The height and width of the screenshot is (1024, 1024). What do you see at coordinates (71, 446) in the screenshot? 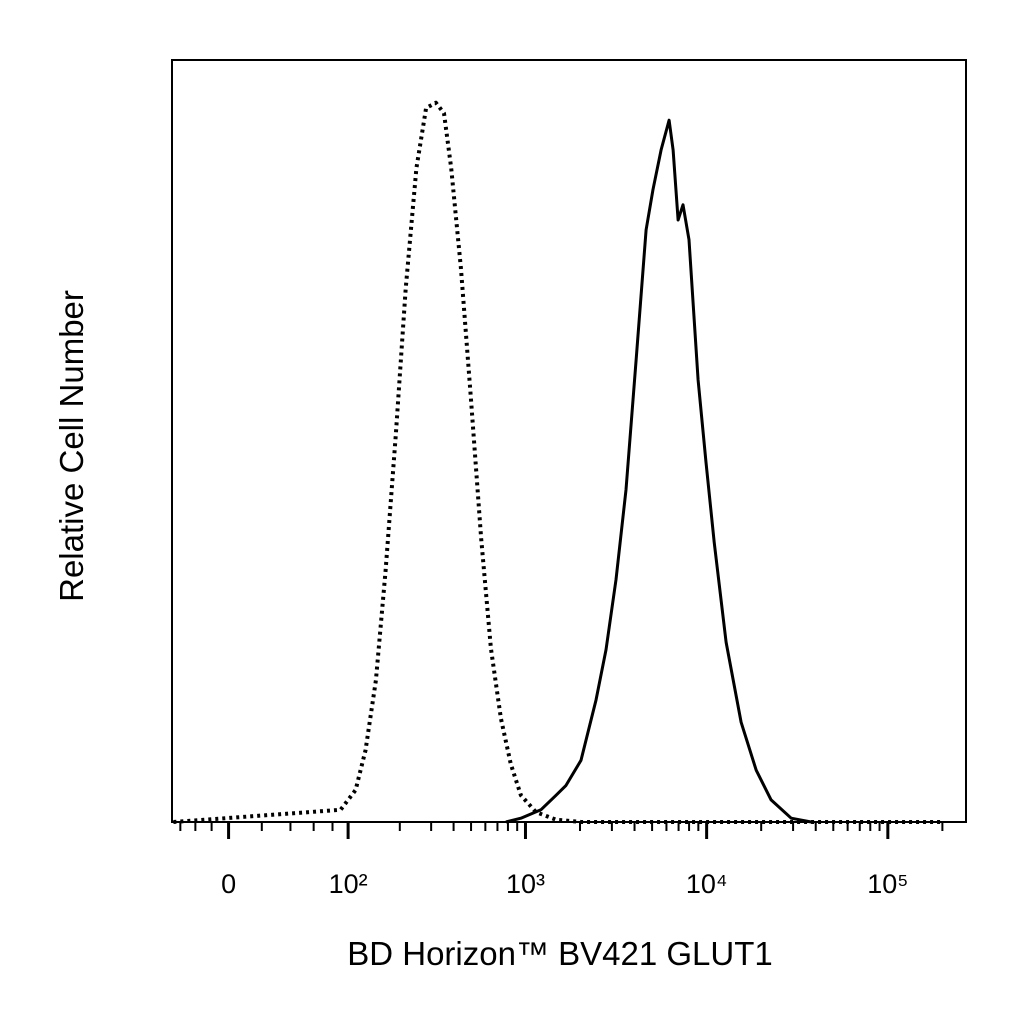
I see `y-axis-label: Relative Cell Number` at bounding box center [71, 446].